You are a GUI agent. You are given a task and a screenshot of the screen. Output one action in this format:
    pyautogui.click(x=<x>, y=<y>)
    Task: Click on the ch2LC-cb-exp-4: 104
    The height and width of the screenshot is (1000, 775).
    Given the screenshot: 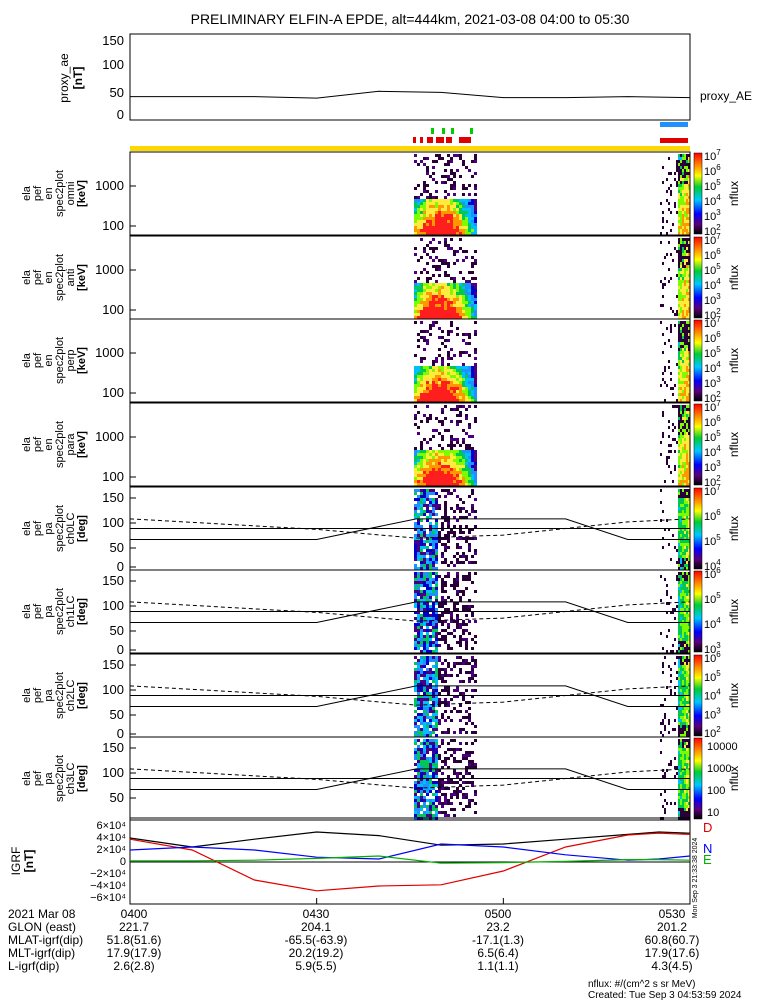 What is the action you would take?
    pyautogui.click(x=712, y=695)
    